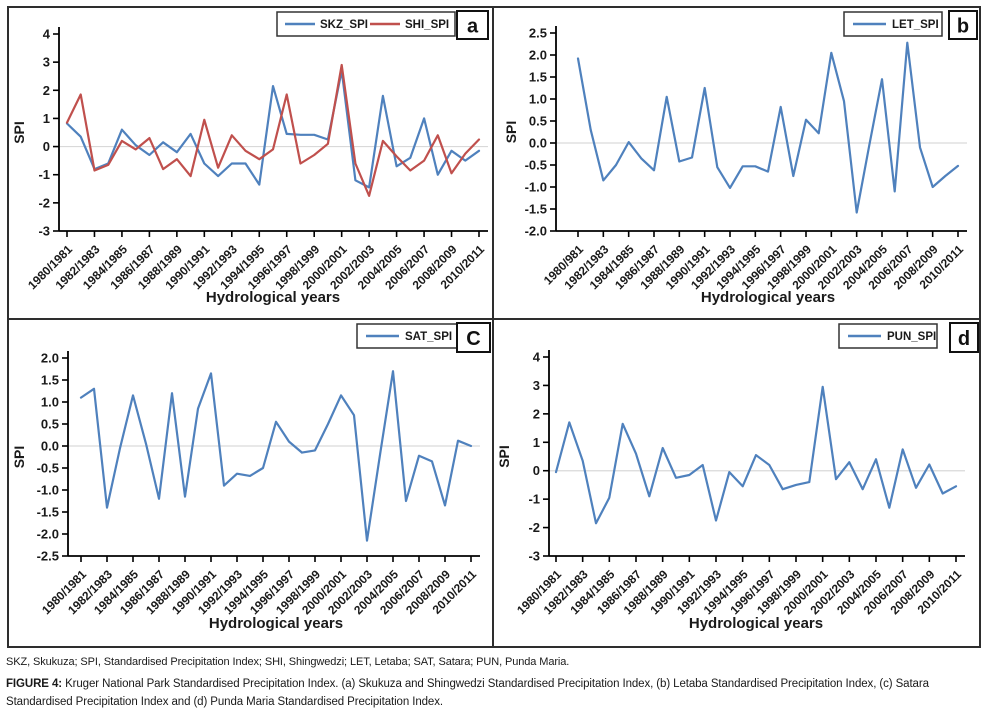  I want to click on series-line-LET_SPI, so click(768, 127).